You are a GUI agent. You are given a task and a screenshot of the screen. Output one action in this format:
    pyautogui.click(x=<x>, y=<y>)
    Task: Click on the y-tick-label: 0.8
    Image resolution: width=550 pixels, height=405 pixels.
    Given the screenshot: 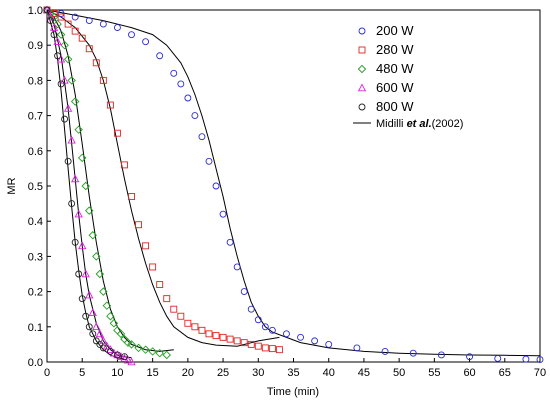 What is the action you would take?
    pyautogui.click(x=35, y=81)
    